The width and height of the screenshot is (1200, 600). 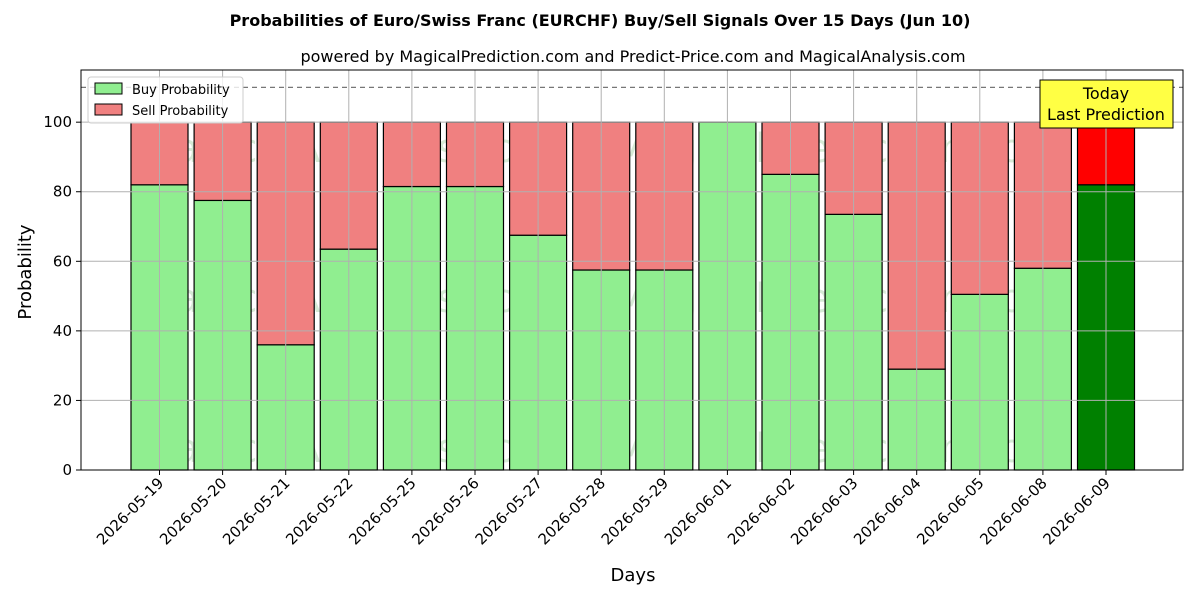 What do you see at coordinates (62, 400) in the screenshot?
I see `y-tick-label: 20` at bounding box center [62, 400].